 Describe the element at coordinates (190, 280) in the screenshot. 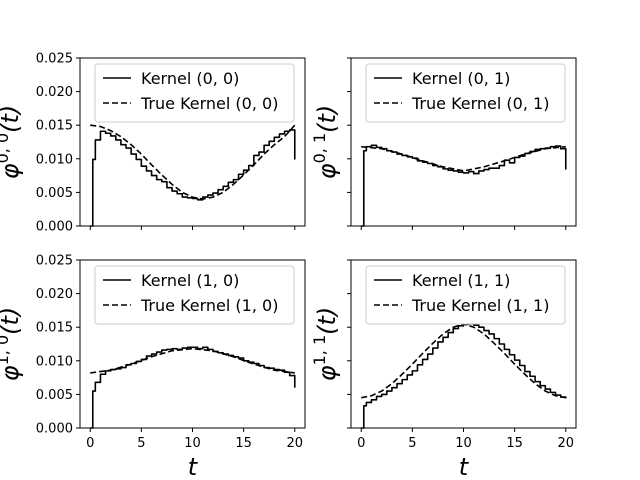

I see `legend-entry: Kernel (1, 0)` at that location.